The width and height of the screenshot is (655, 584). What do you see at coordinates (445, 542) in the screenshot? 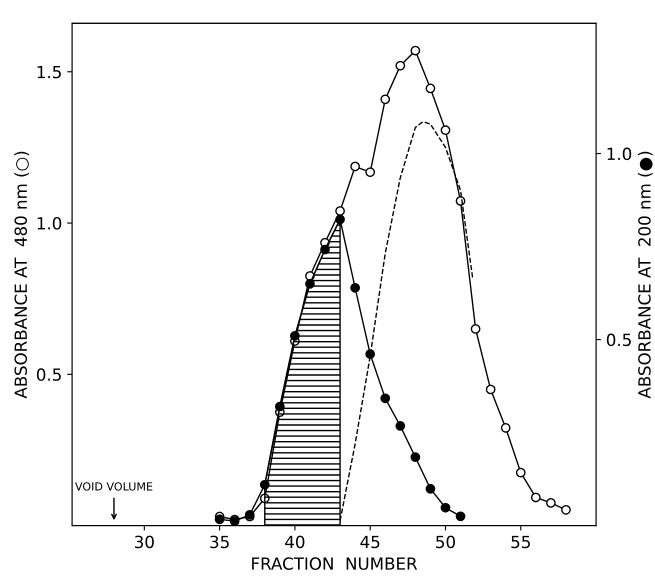
I see `x-tick-label: 50` at bounding box center [445, 542].